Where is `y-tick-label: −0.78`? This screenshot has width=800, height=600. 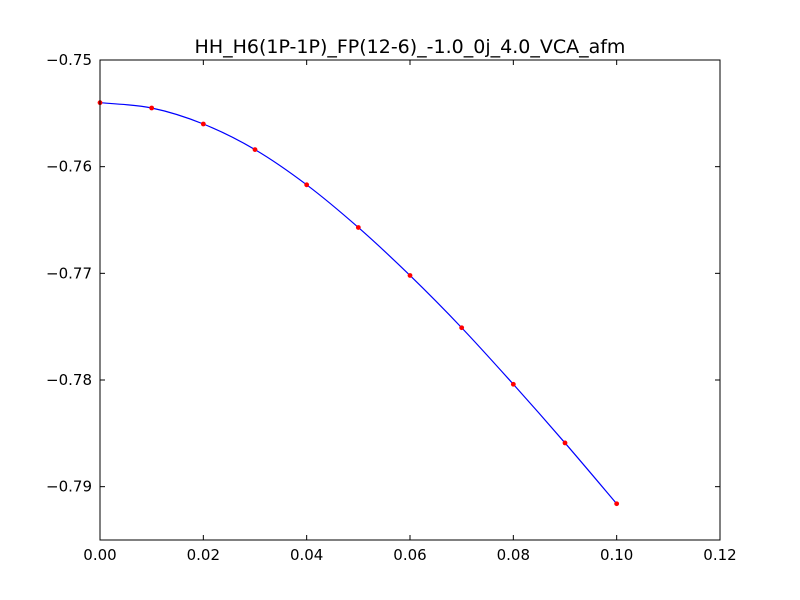 y-tick-label: −0.78 is located at coordinates (69, 380).